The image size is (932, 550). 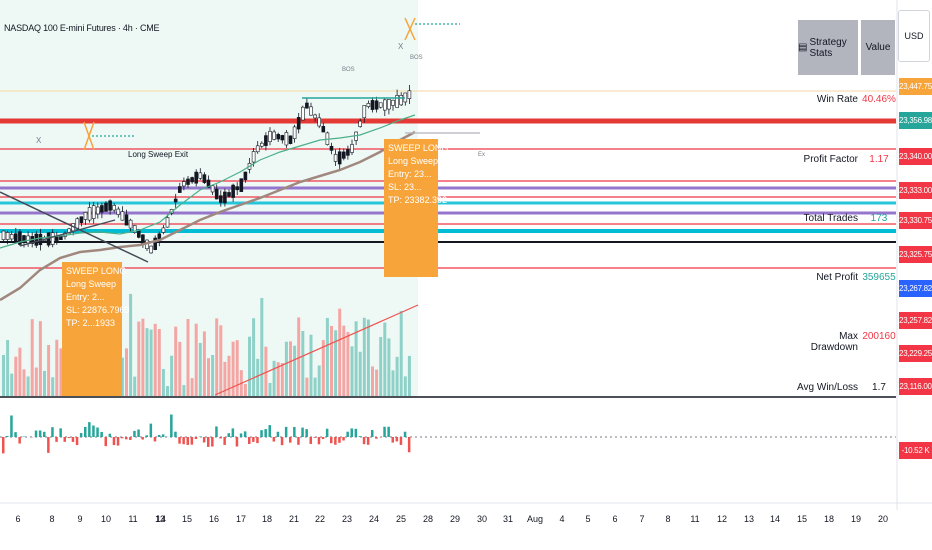 I want to click on time-label: 25, so click(x=401, y=519).